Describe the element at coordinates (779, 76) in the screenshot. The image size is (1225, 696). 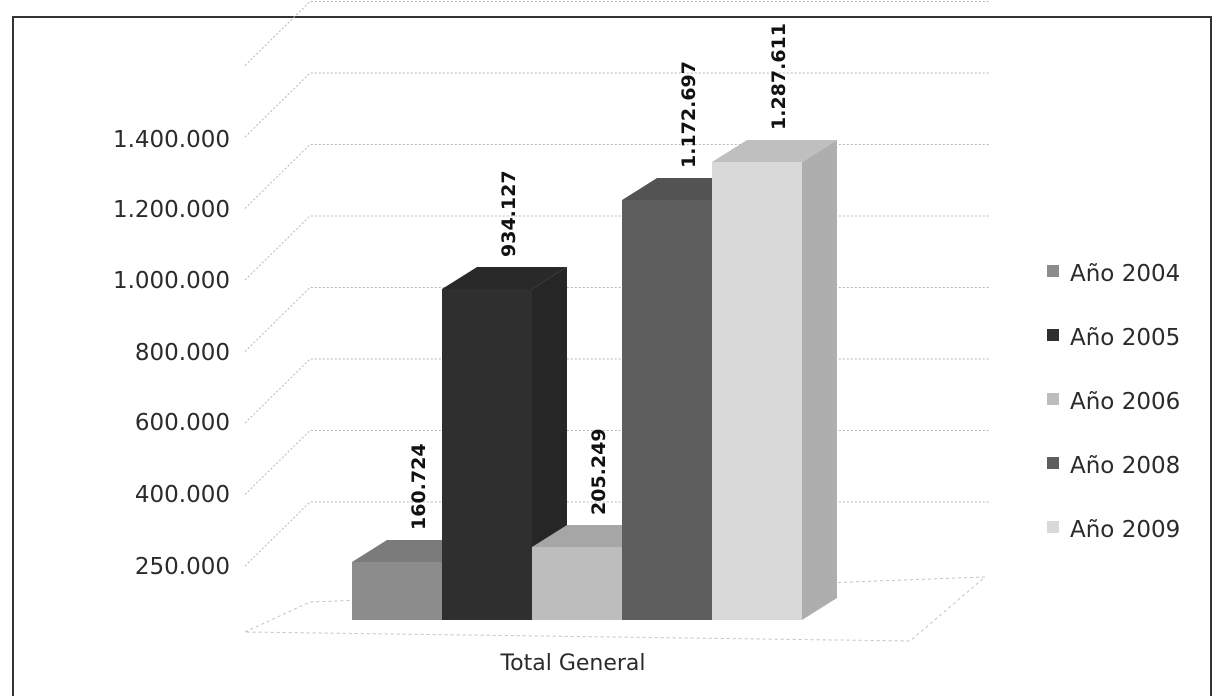
I see `data-label: 1.287.611` at that location.